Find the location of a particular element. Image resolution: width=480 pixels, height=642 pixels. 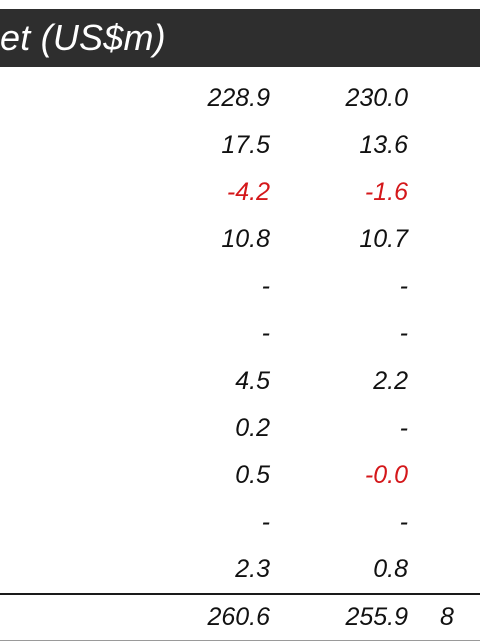

total-divider is located at coordinates (240, 594).